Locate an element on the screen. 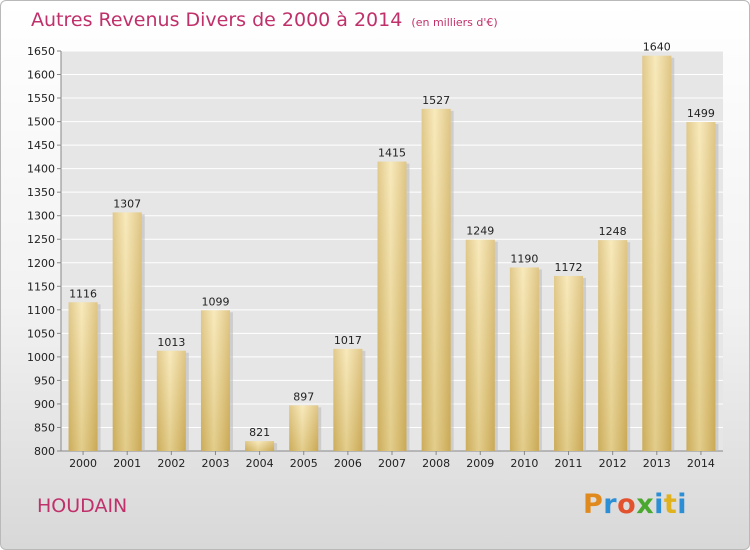 This screenshot has width=750, height=550. x-tick-label: 2009 is located at coordinates (480, 463).